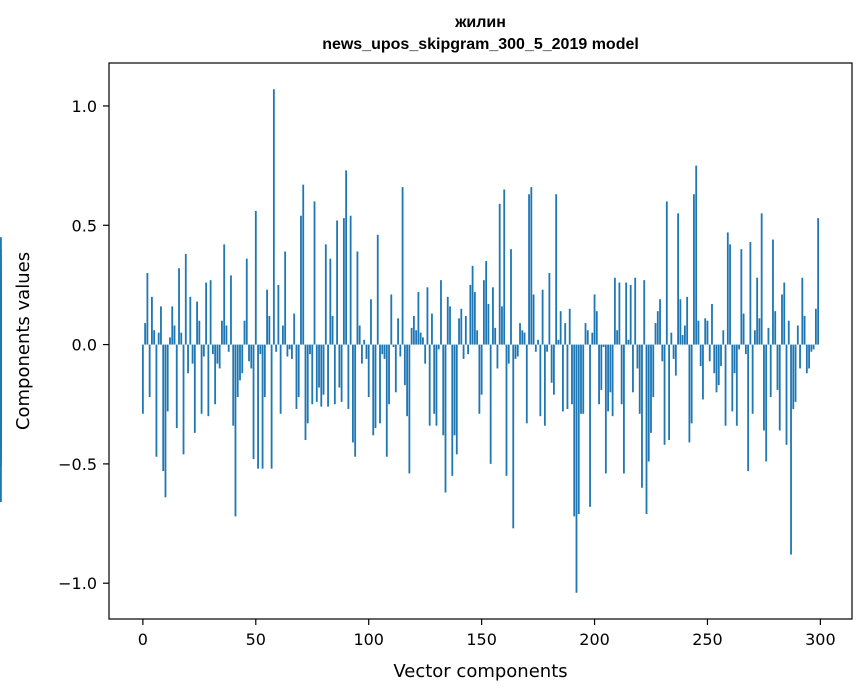 This screenshot has width=867, height=696. I want to click on chart-subtitle: news_upos_skipgram_300_5_2019 model, so click(480, 44).